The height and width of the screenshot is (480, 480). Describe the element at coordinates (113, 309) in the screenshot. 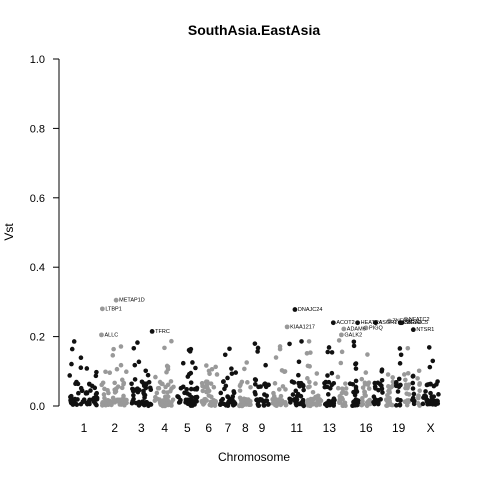

I see `gene-label: LTBP1` at that location.